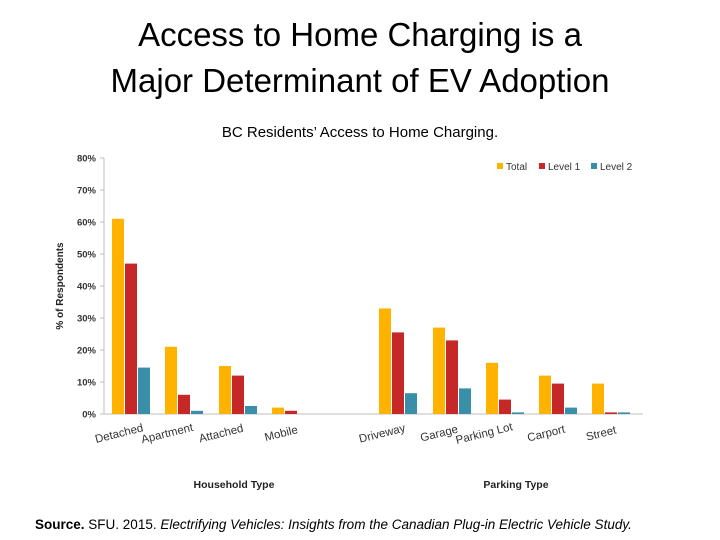 This screenshot has height=540, width=720. I want to click on bar-level-2-attached, so click(251, 410).